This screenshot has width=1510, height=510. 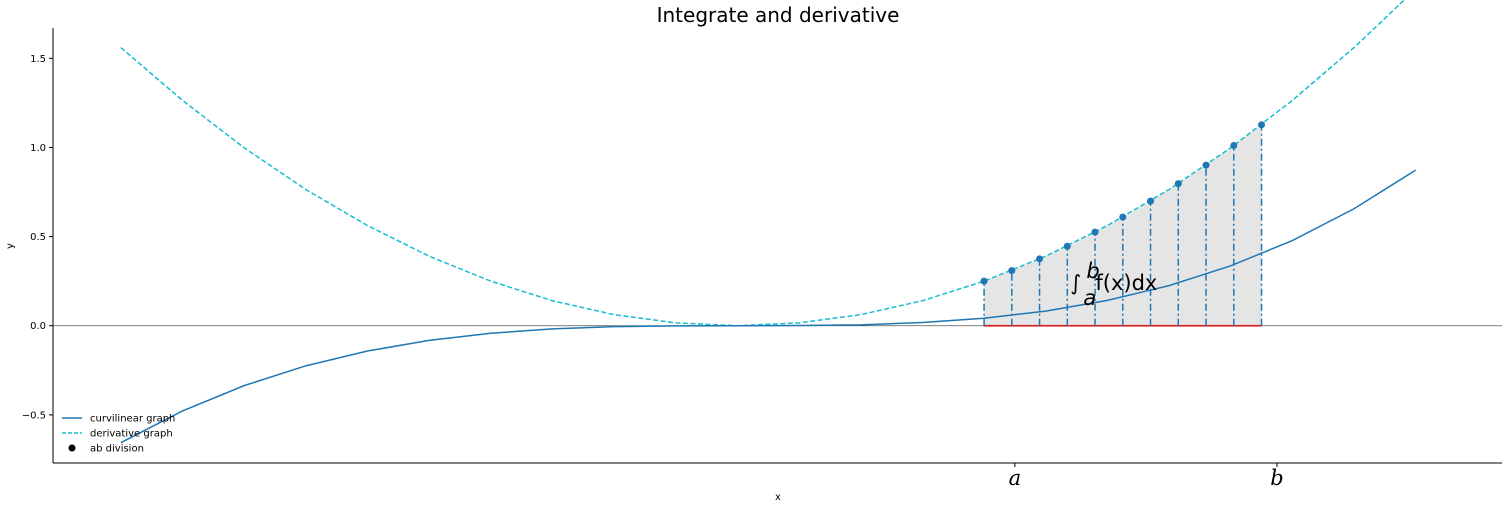 What do you see at coordinates (1126, 283) in the screenshot?
I see `integral-expression: f(x)dx` at bounding box center [1126, 283].